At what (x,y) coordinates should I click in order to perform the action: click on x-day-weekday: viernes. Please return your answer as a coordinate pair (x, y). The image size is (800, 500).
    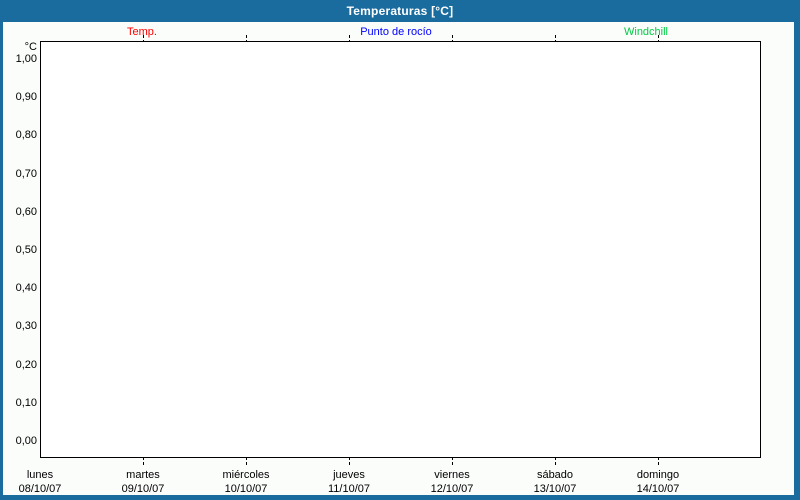
    Looking at the image, I should click on (452, 475).